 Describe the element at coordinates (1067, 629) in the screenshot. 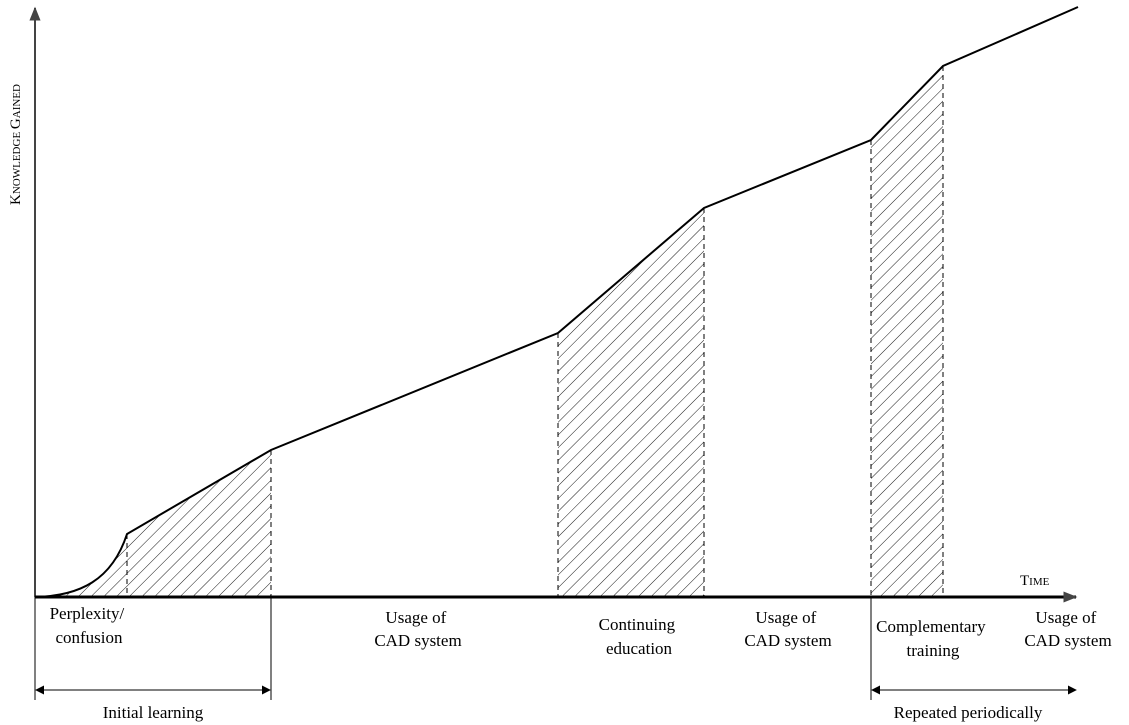

I see `phase-label-usage-3: Usage of CAD system` at that location.